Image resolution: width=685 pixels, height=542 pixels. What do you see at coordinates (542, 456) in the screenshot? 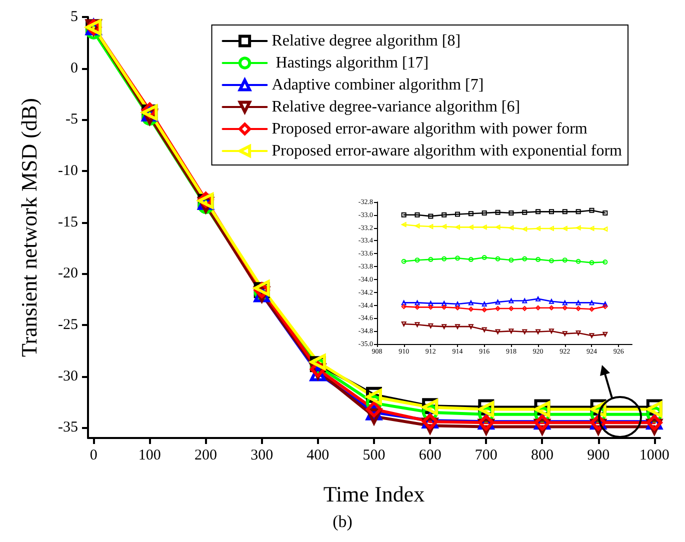
I see `x-tick-label: 800` at bounding box center [542, 456].